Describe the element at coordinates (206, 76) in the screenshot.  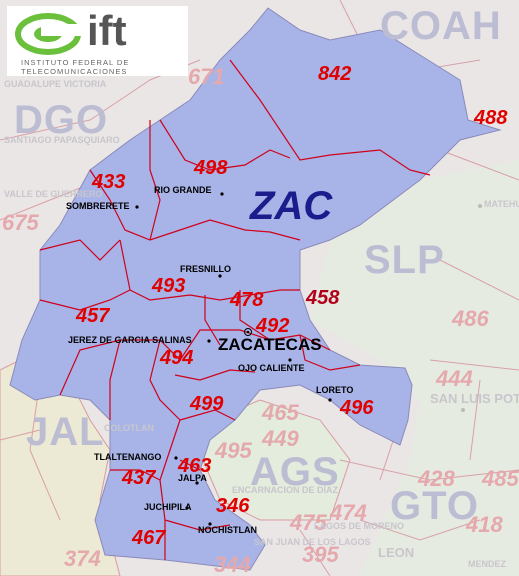
I see `zone-label-671: 671` at that location.